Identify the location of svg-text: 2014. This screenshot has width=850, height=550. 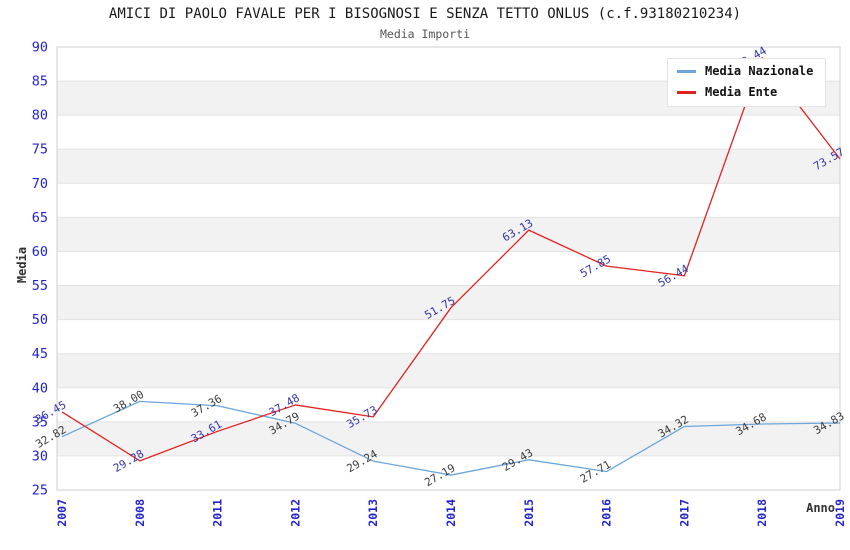
(451, 513).